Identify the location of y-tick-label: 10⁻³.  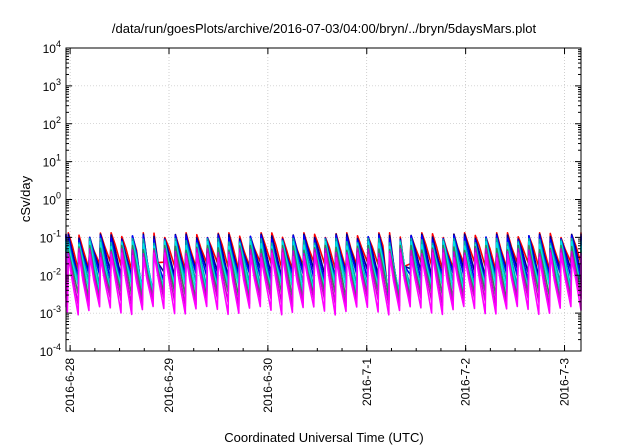
(50, 312).